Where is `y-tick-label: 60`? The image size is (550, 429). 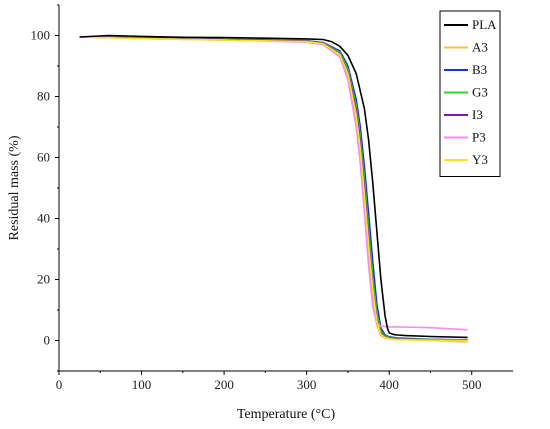
y-tick-label: 60 is located at coordinates (43, 157).